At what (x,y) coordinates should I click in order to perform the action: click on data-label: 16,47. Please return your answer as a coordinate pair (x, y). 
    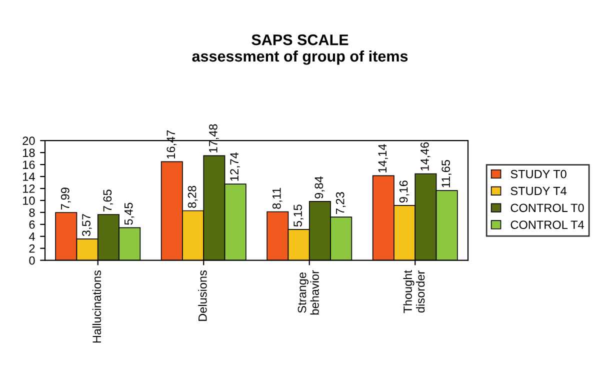
    Looking at the image, I should click on (171, 144).